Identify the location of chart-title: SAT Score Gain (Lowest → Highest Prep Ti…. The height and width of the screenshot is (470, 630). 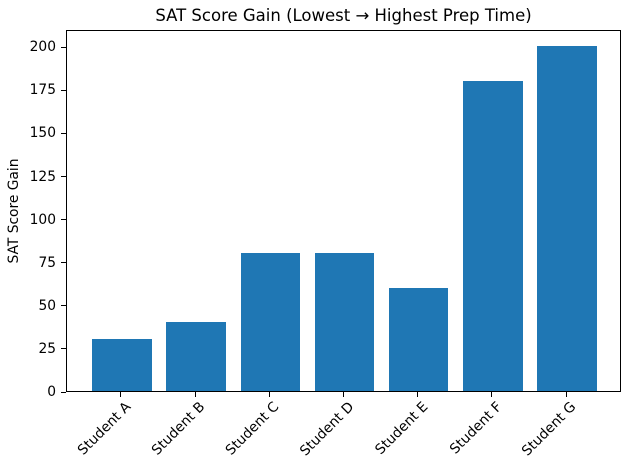
(343, 15).